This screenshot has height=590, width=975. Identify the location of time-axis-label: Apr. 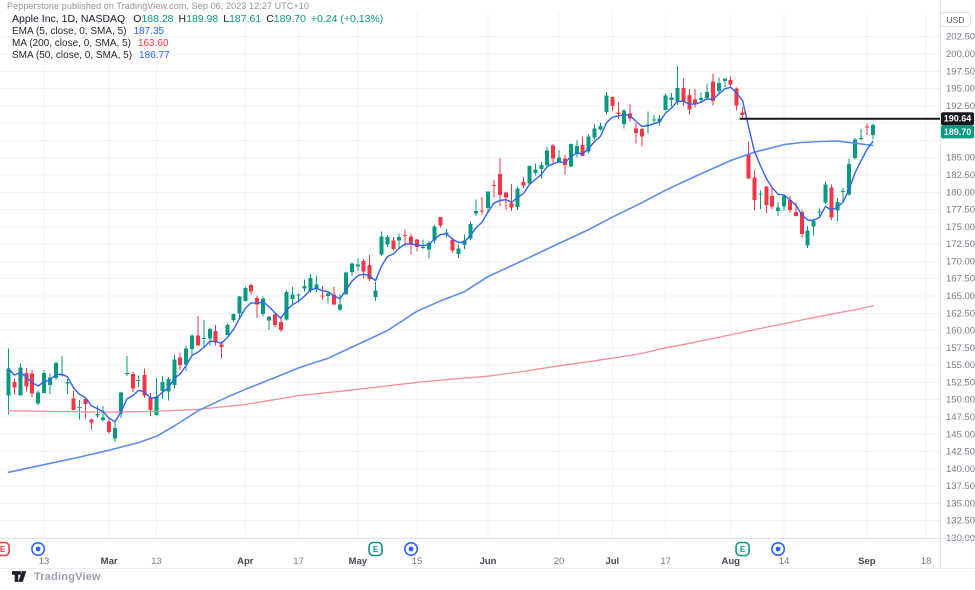
(245, 561).